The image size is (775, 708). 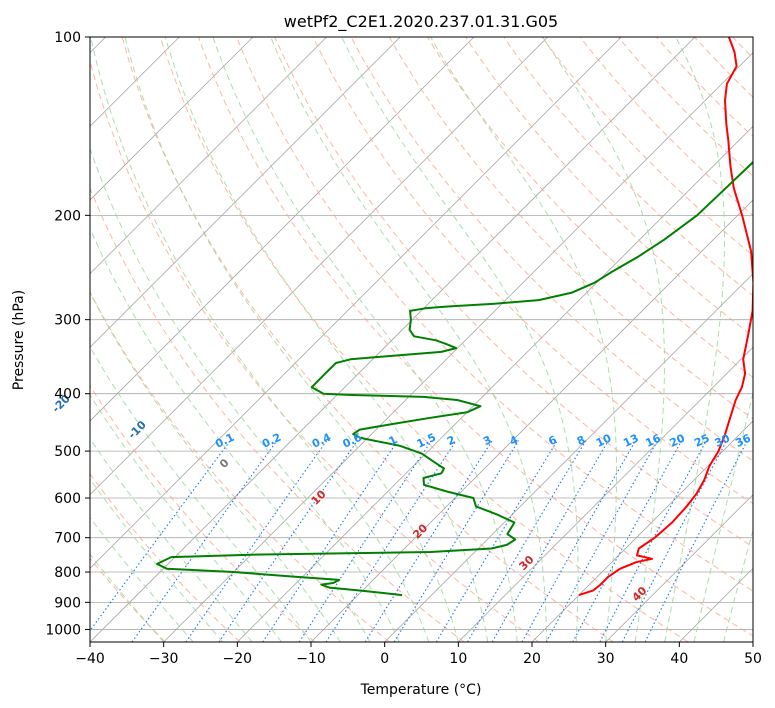 What do you see at coordinates (67, 573) in the screenshot?
I see `y-tick-label: 800` at bounding box center [67, 573].